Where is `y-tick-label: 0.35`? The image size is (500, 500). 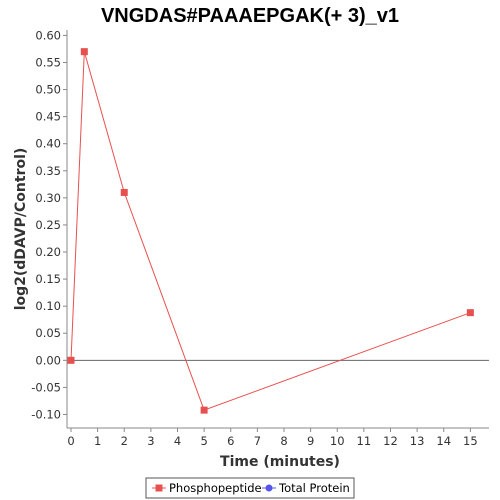 y-tick-label: 0.35 is located at coordinates (48, 171).